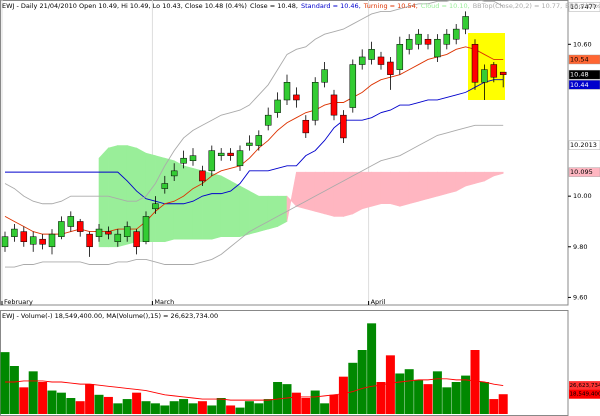 The height and width of the screenshot is (416, 600). Describe the element at coordinates (585, 386) in the screenshot. I see `value-tag-label: 26,623,734` at that location.